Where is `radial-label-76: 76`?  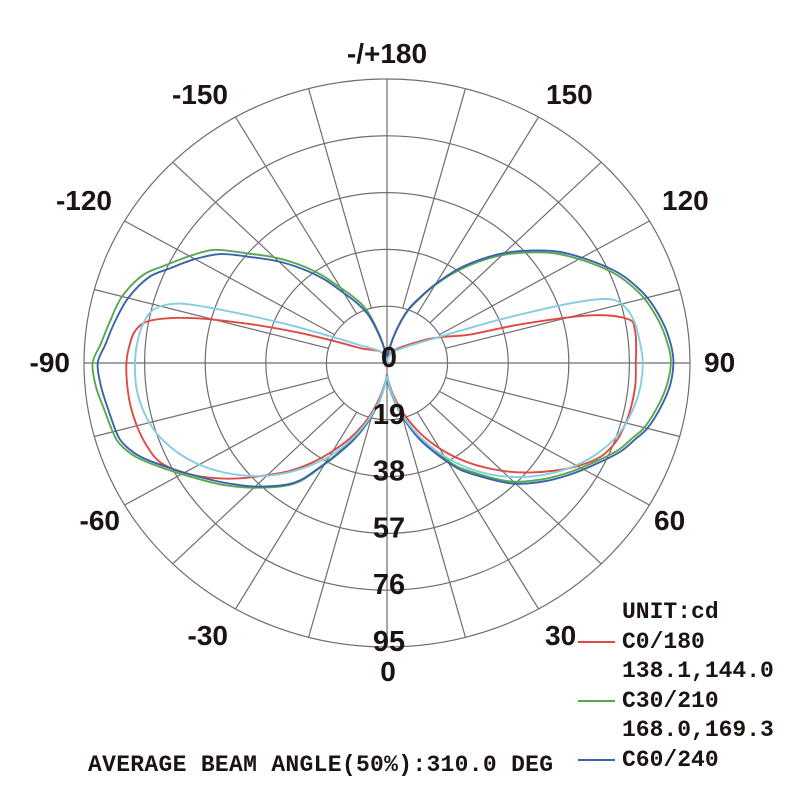
radial-label-76: 76 is located at coordinates (389, 585).